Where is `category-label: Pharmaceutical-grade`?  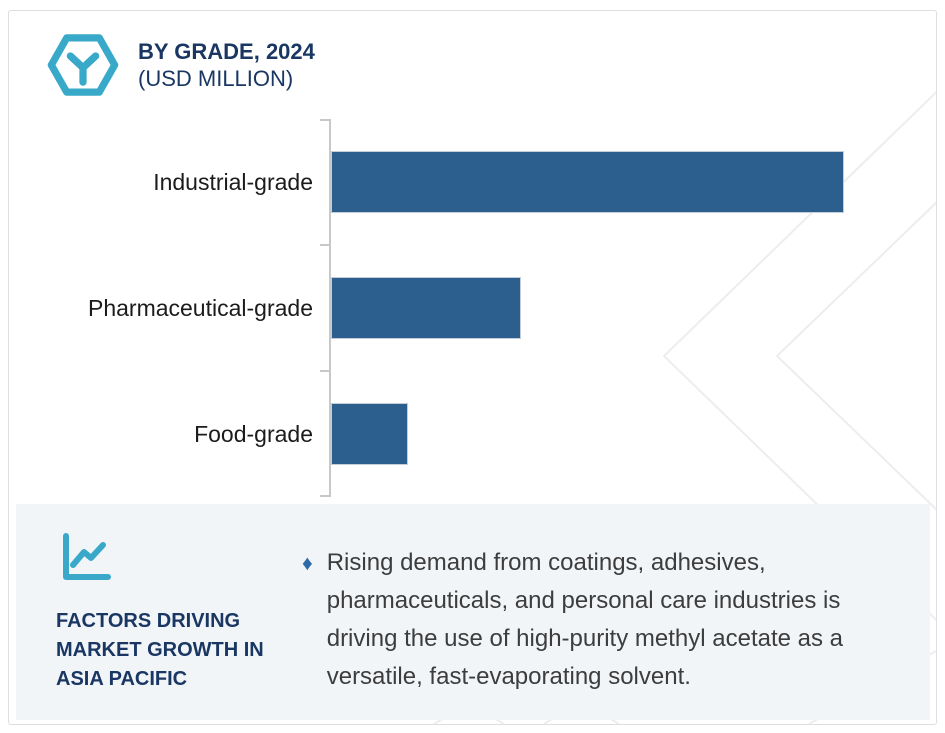 category-label: Pharmaceutical-grade is located at coordinates (200, 307).